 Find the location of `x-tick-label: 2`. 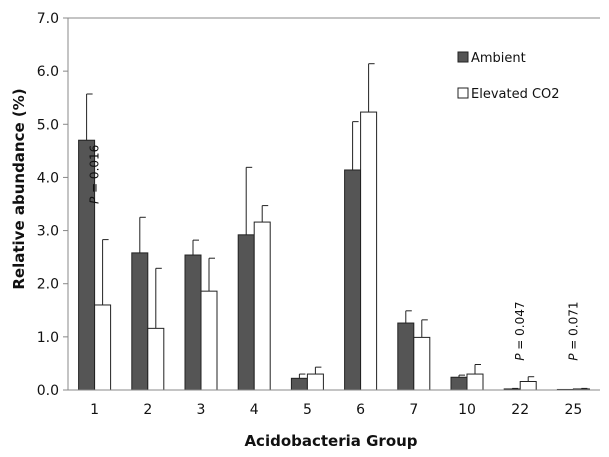

x-tick-label: 2 is located at coordinates (147, 410).